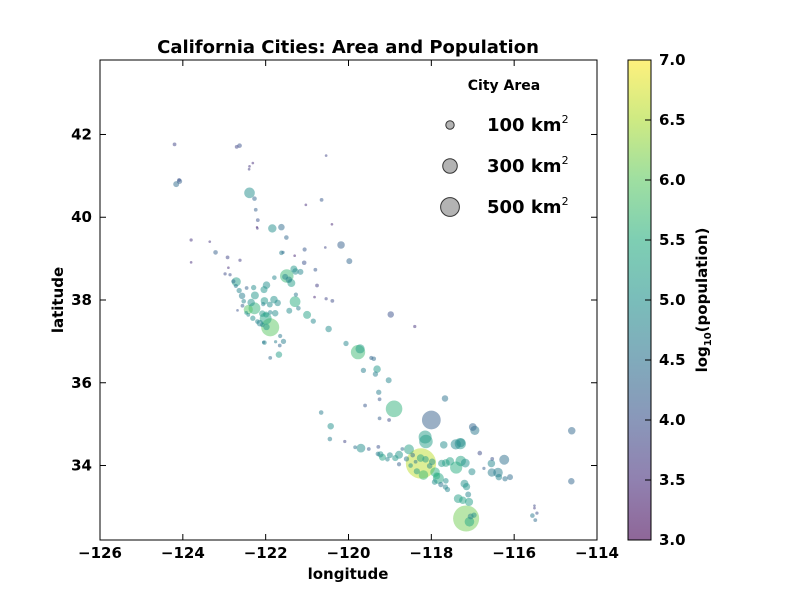 The width and height of the screenshot is (800, 600). I want to click on x-tick-label: −116, so click(514, 553).